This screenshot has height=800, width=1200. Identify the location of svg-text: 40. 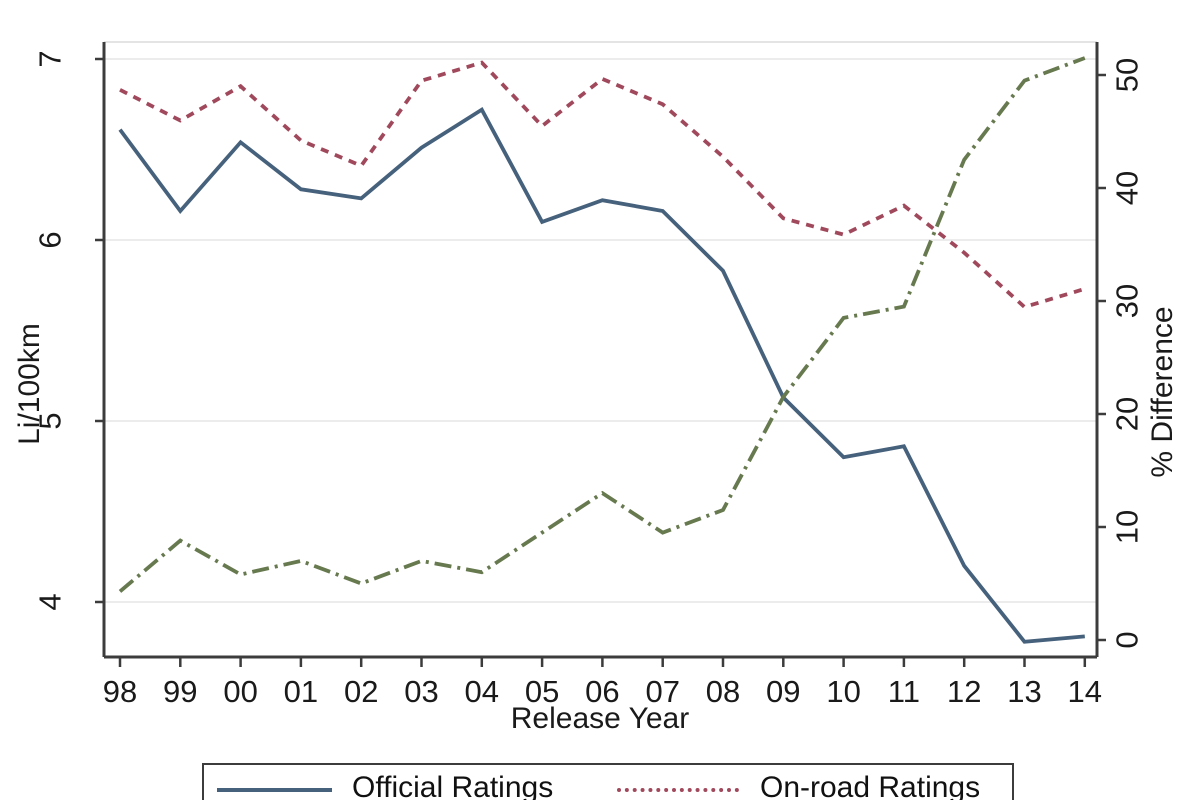
(1127, 188).